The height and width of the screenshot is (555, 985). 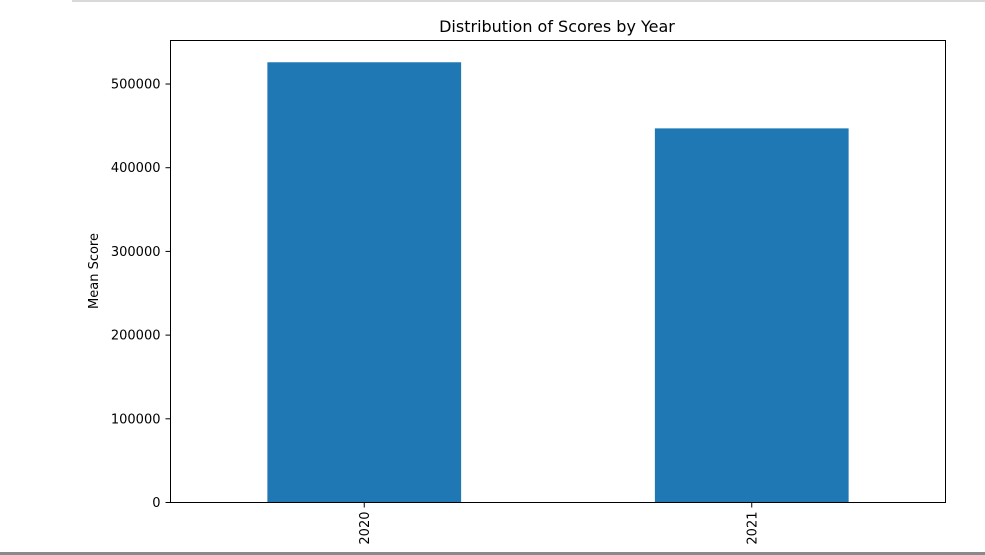 What do you see at coordinates (557, 26) in the screenshot?
I see `chart-title: Distribution of Scores by Year` at bounding box center [557, 26].